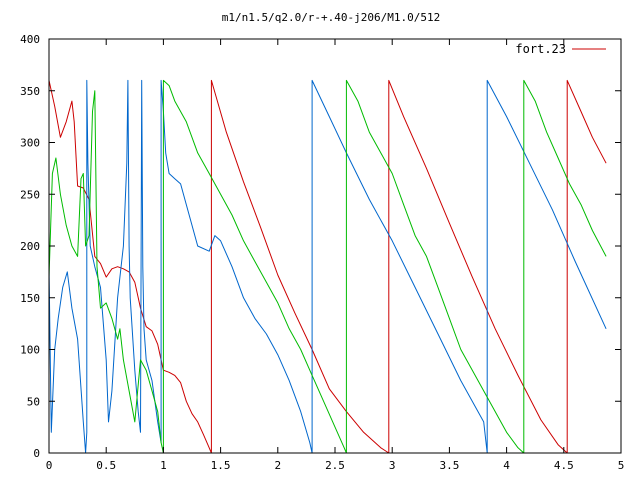 The image size is (640, 480). What do you see at coordinates (449, 465) in the screenshot?
I see `x-tick-label: 3.5` at bounding box center [449, 465].